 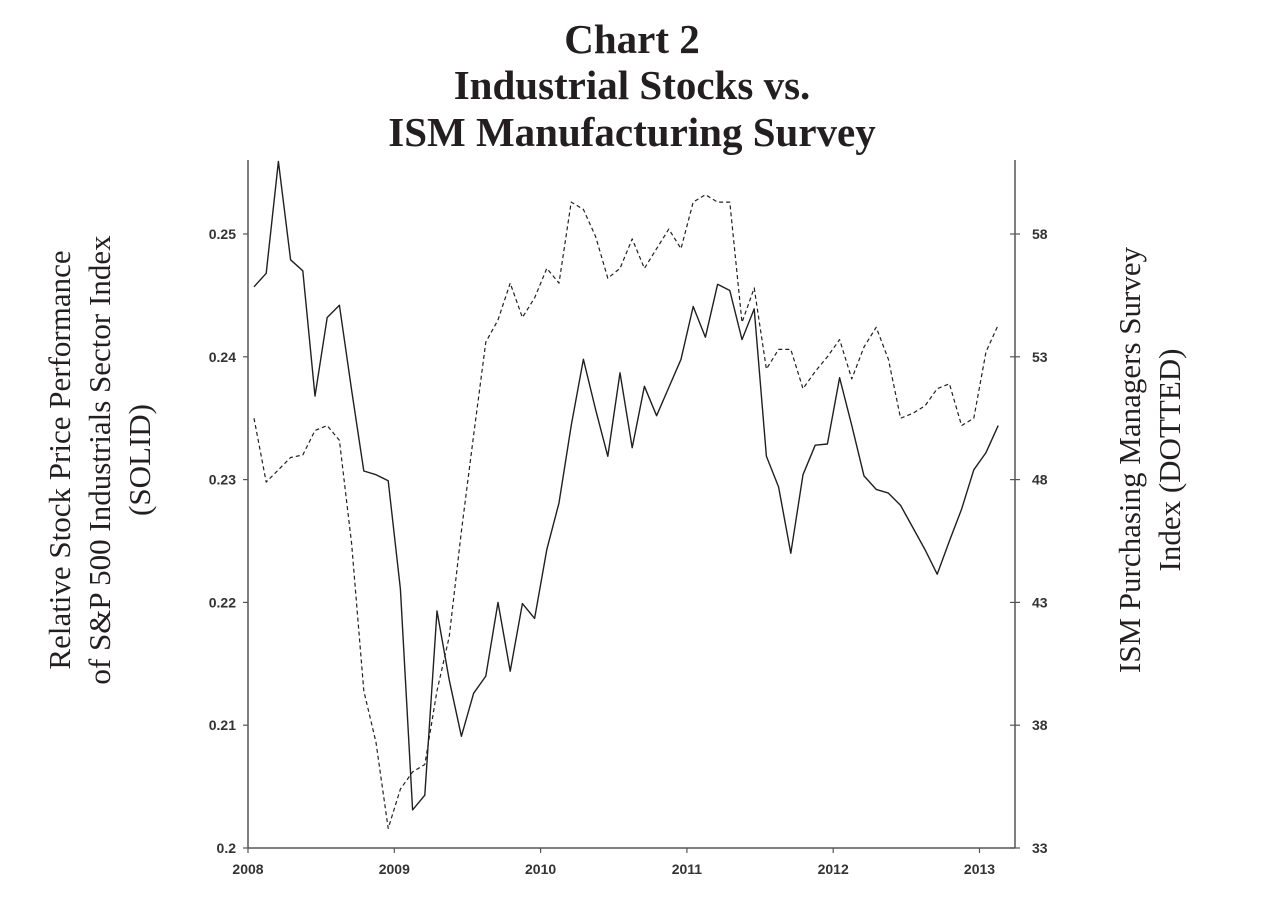 I want to click on left-y-tick-label: 0.2, so click(x=227, y=848).